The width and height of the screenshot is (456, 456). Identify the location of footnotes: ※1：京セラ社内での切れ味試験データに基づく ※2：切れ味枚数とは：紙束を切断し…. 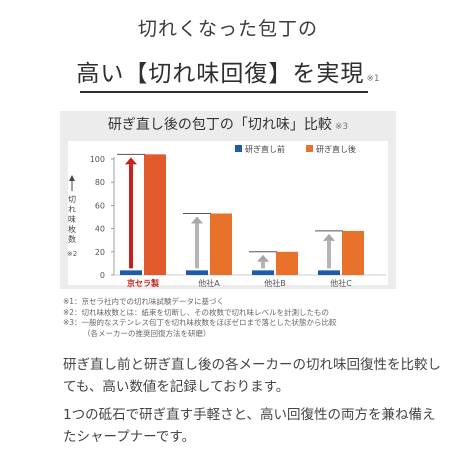
(200, 318).